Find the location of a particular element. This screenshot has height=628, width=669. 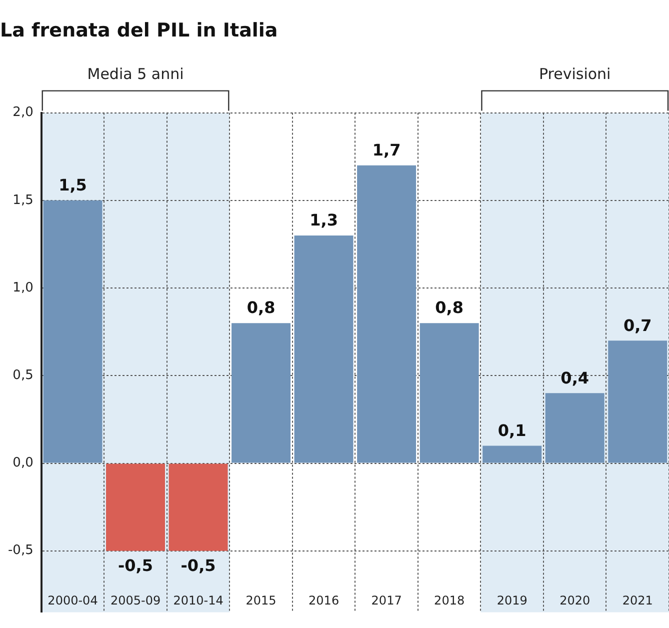

x-tick-label: 2019 is located at coordinates (512, 601).